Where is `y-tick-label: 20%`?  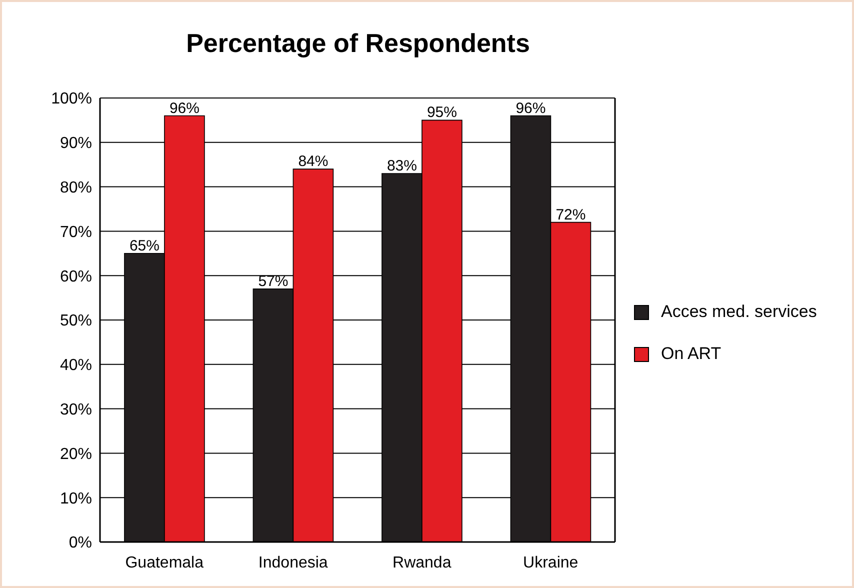 y-tick-label: 20% is located at coordinates (76, 454).